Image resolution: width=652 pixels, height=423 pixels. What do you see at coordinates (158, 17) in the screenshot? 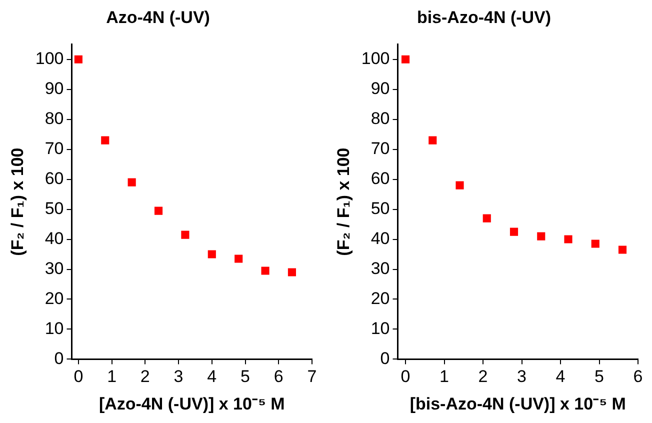
I see `chart-title: Azo-4N (-UV)` at bounding box center [158, 17].